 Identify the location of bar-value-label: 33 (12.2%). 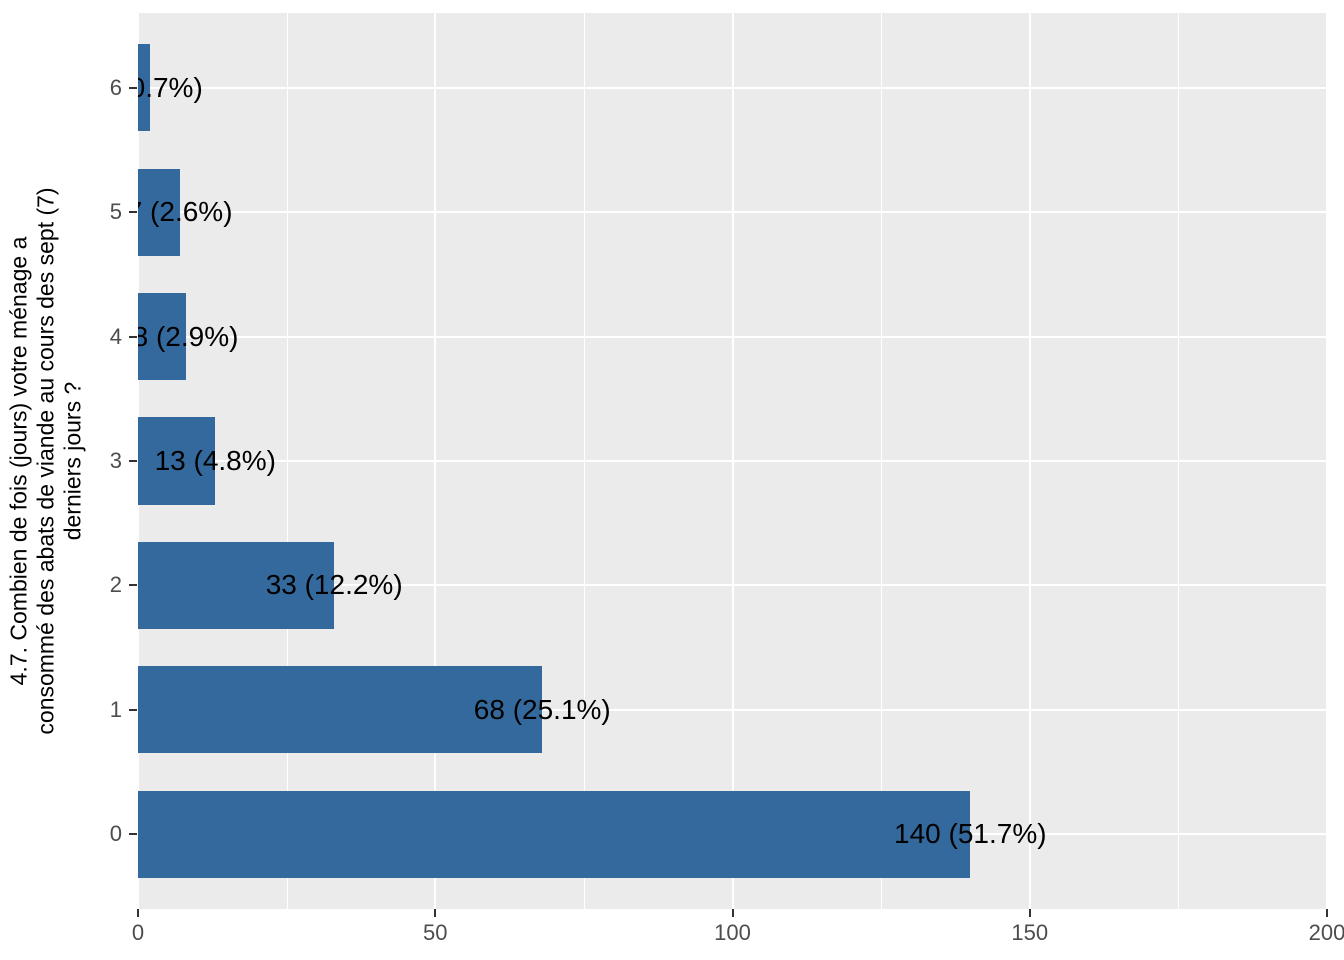
(334, 585).